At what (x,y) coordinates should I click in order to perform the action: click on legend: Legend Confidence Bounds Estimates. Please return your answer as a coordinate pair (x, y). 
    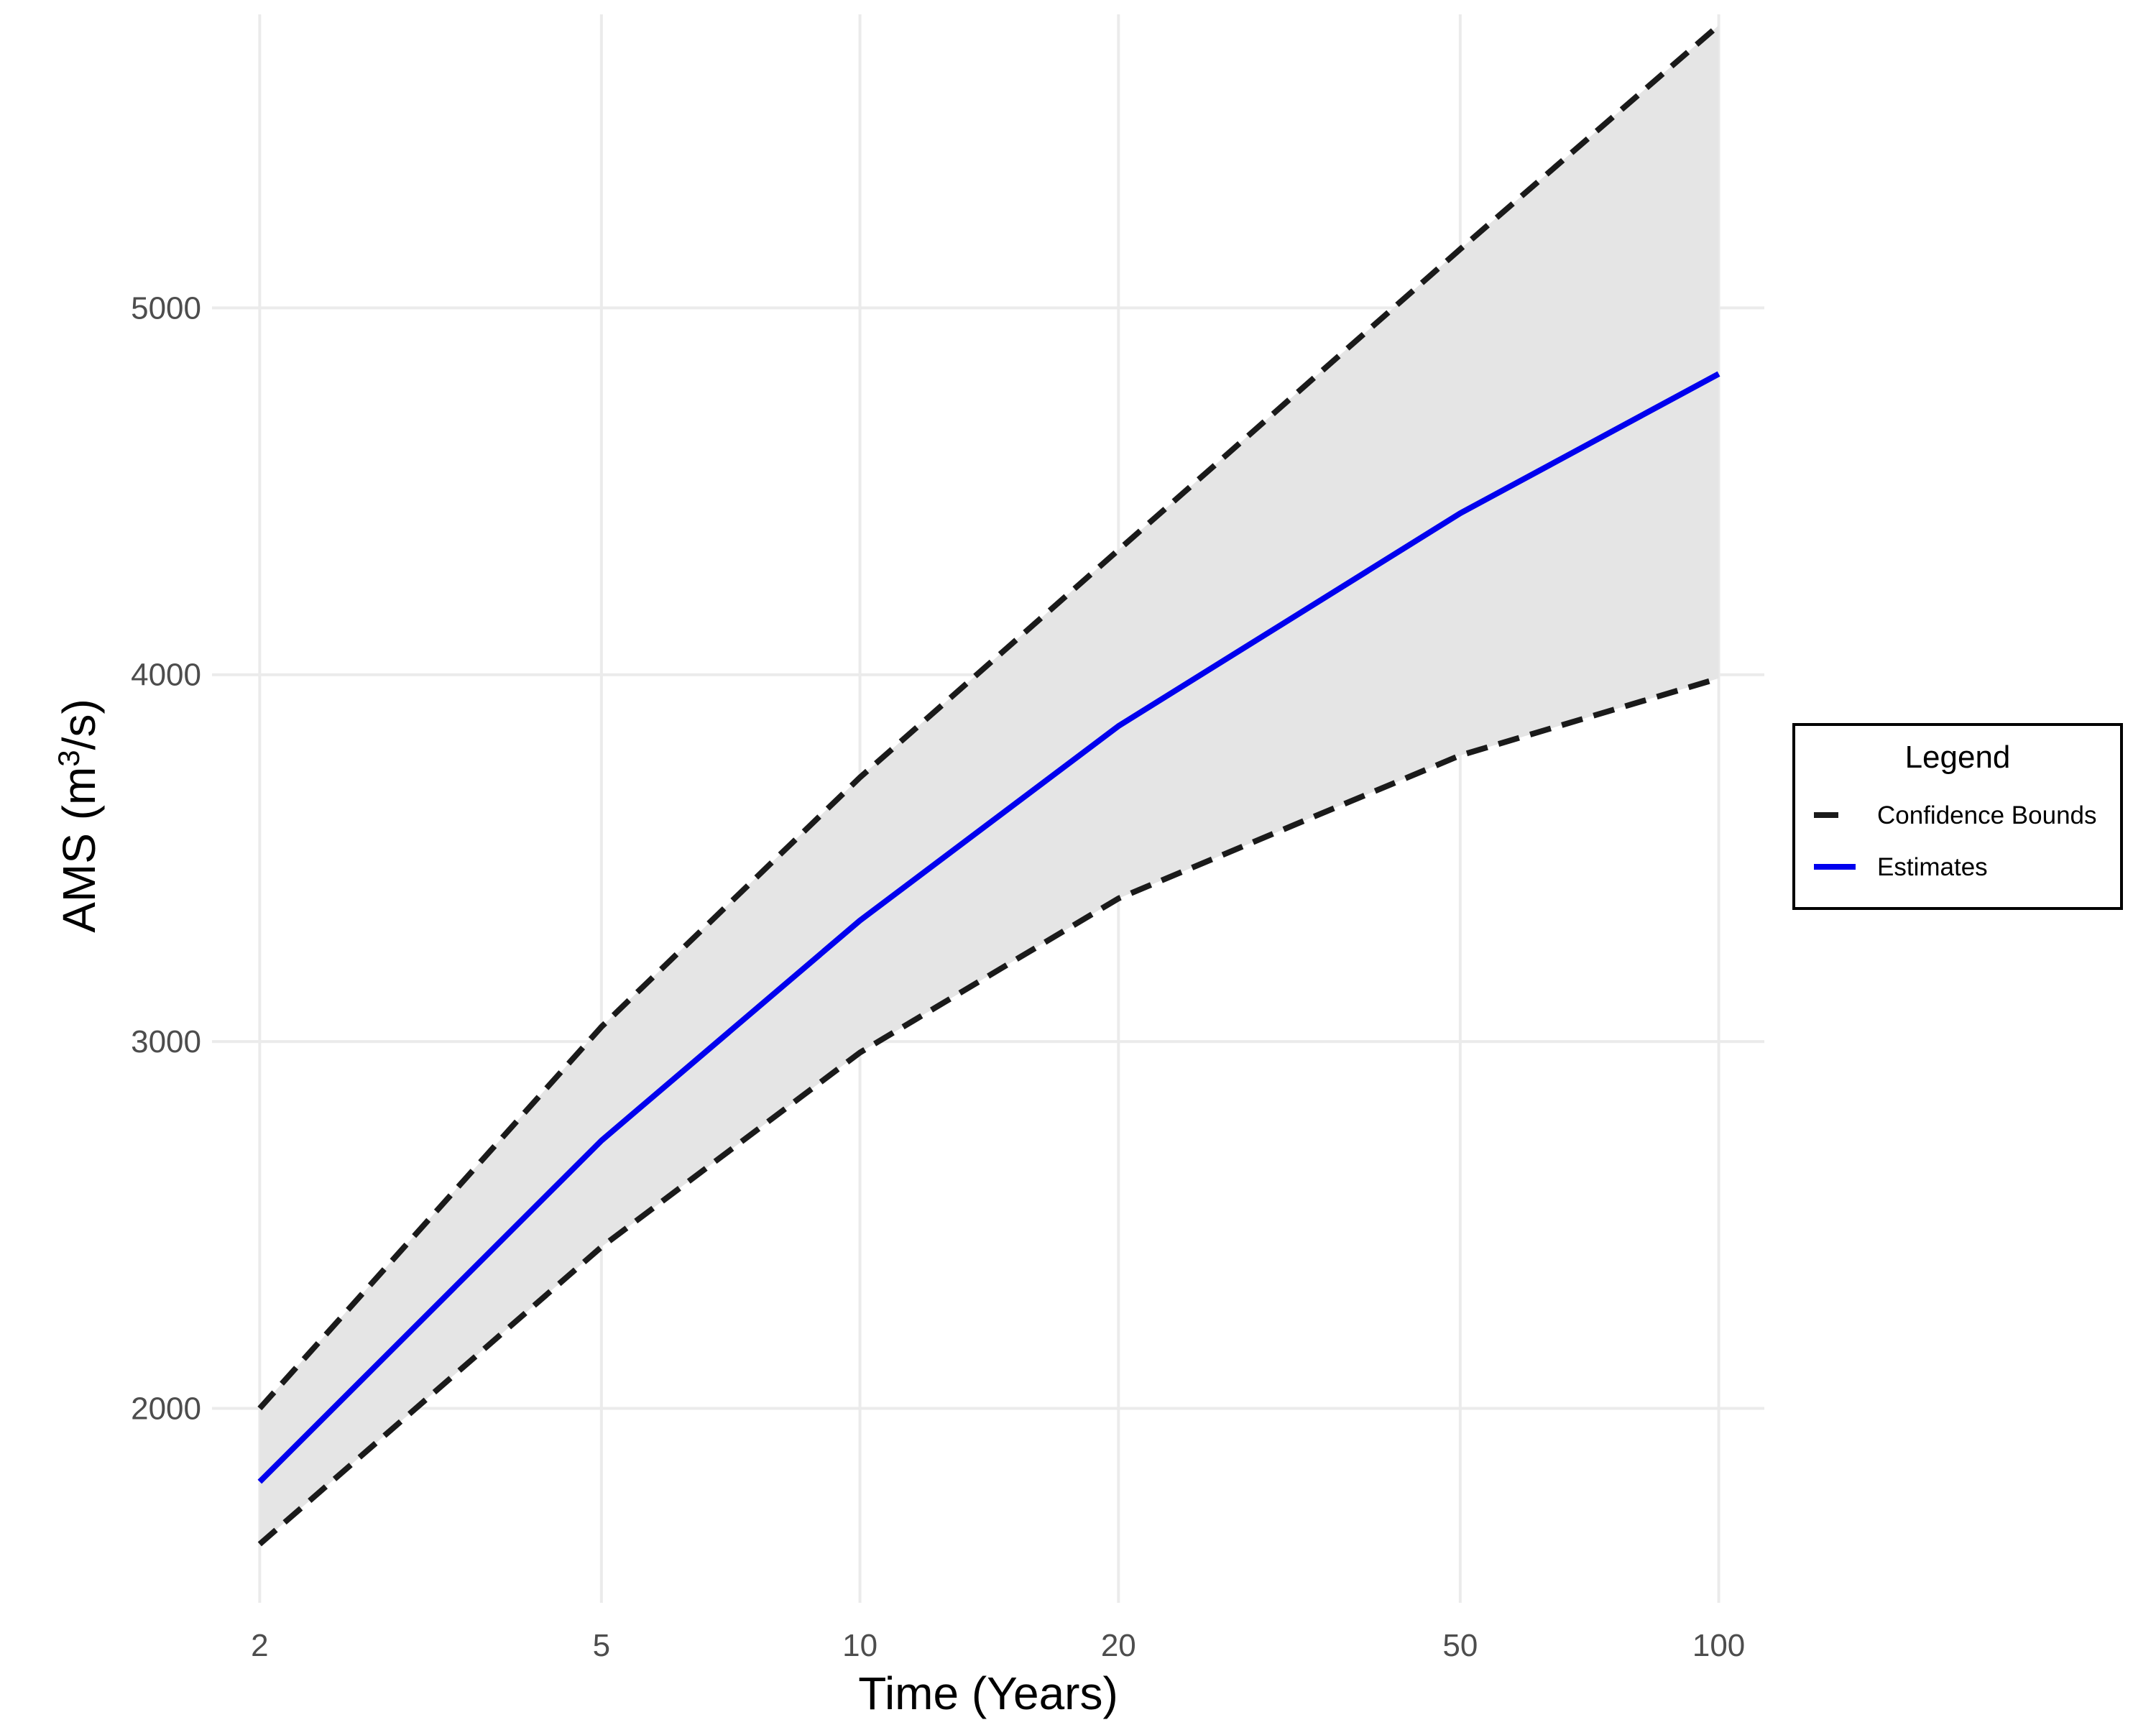
    Looking at the image, I should click on (1958, 816).